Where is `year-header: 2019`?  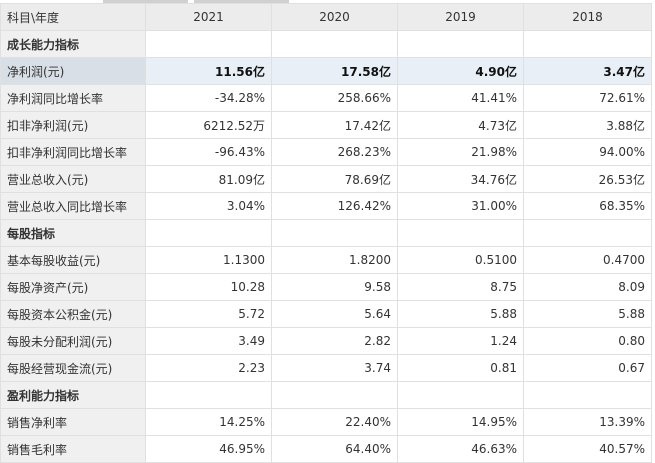 year-header: 2019 is located at coordinates (460, 17).